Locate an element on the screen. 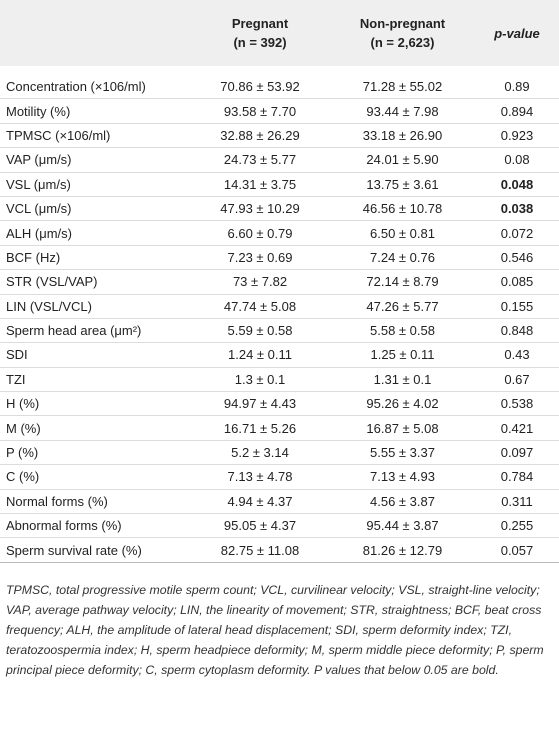 The height and width of the screenshot is (738, 559). row-label: BCF (Hz) is located at coordinates (95, 258).